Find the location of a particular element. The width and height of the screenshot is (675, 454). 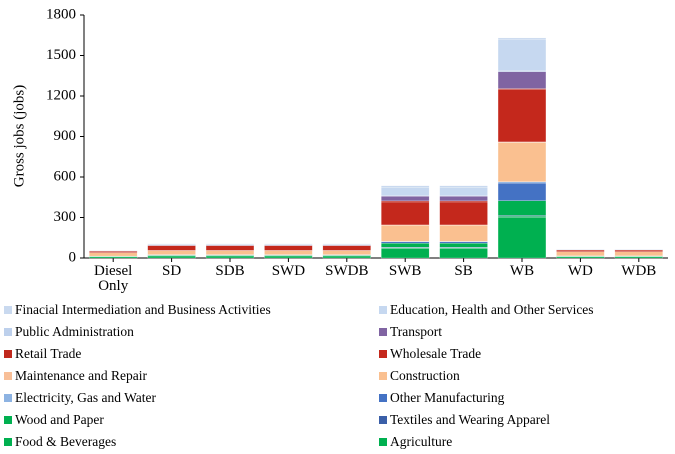

legend-item: Electricity, Gas and Water is located at coordinates (80, 398).